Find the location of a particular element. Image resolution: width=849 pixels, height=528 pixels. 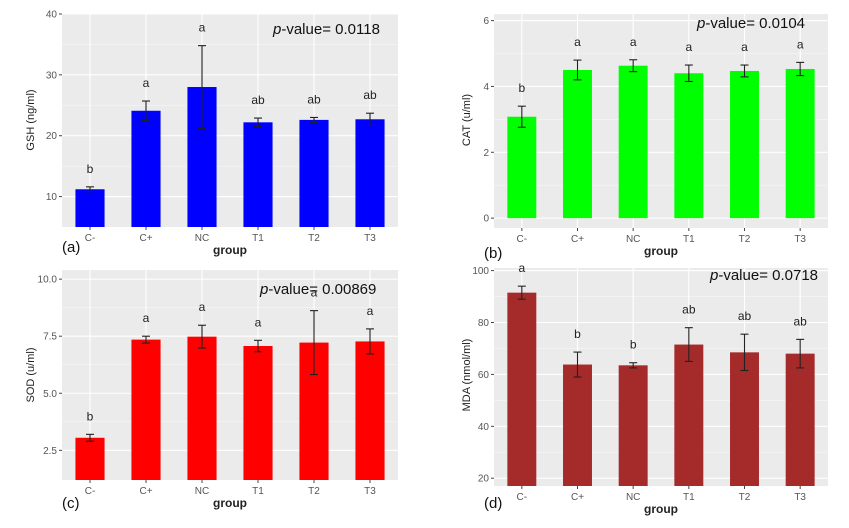

y-tick-label: 80 is located at coordinates (484, 323).